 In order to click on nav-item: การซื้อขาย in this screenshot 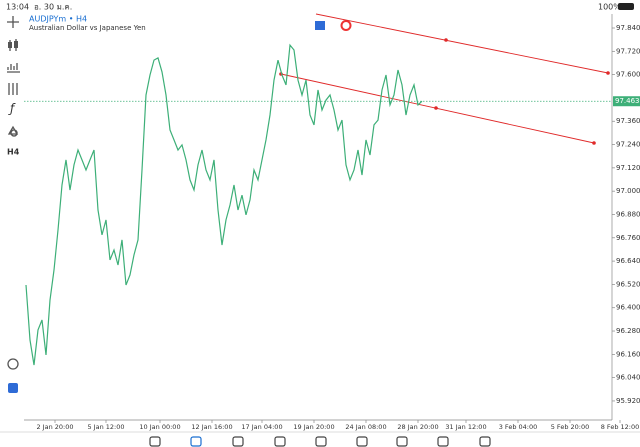, I will do `click(238, 441)`.